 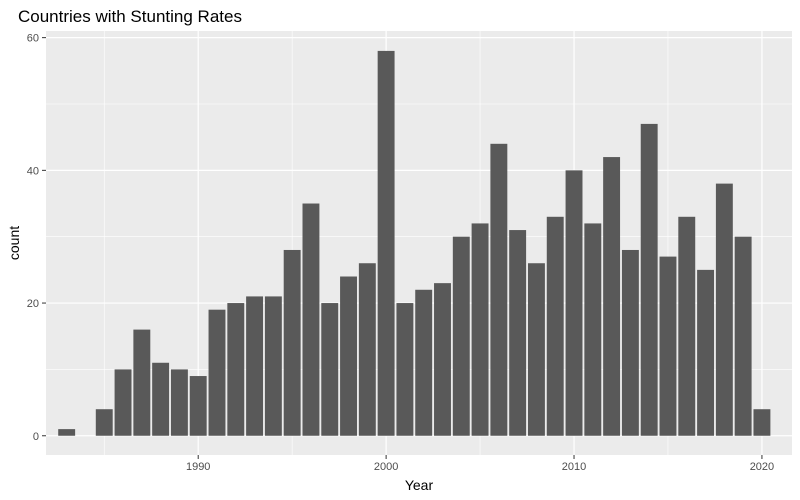 I want to click on bar-2017, so click(x=706, y=352).